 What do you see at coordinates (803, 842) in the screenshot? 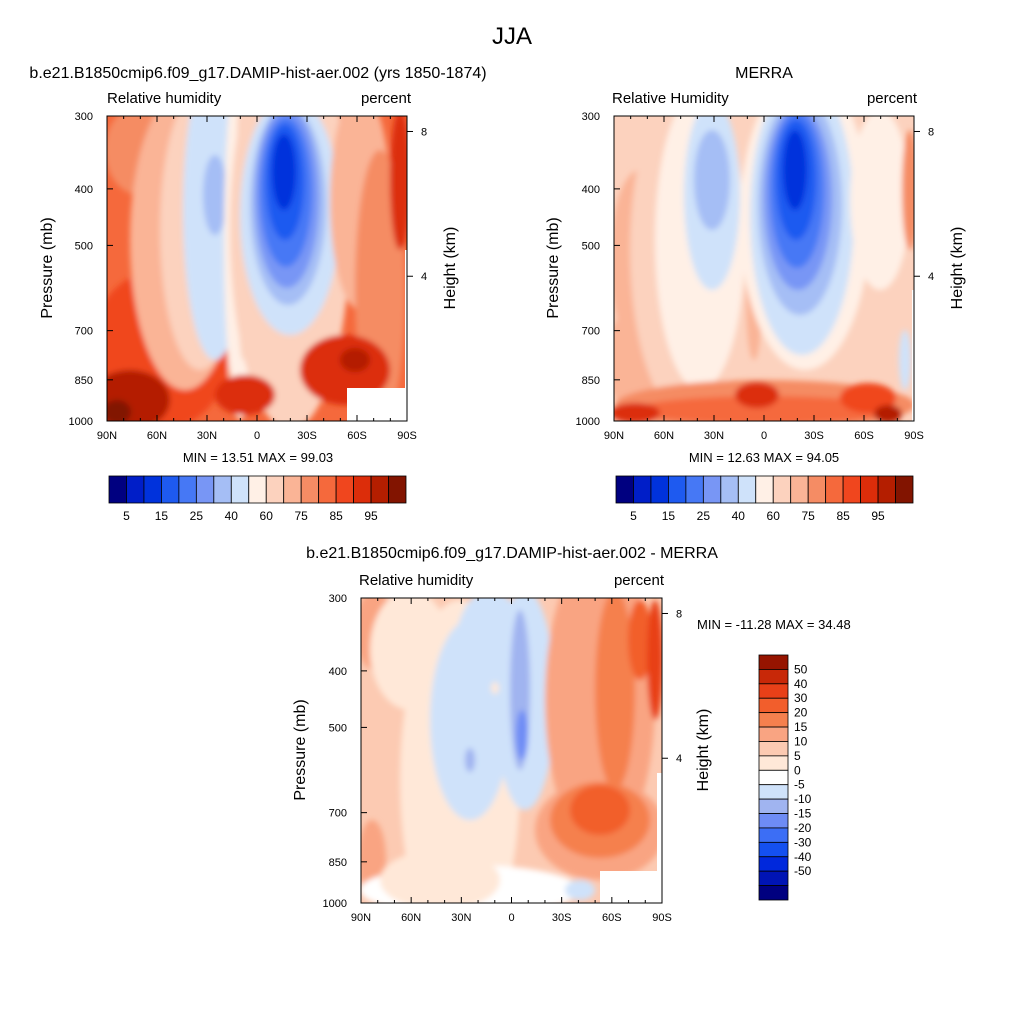
I see `colorbar-label: -30` at bounding box center [803, 842].